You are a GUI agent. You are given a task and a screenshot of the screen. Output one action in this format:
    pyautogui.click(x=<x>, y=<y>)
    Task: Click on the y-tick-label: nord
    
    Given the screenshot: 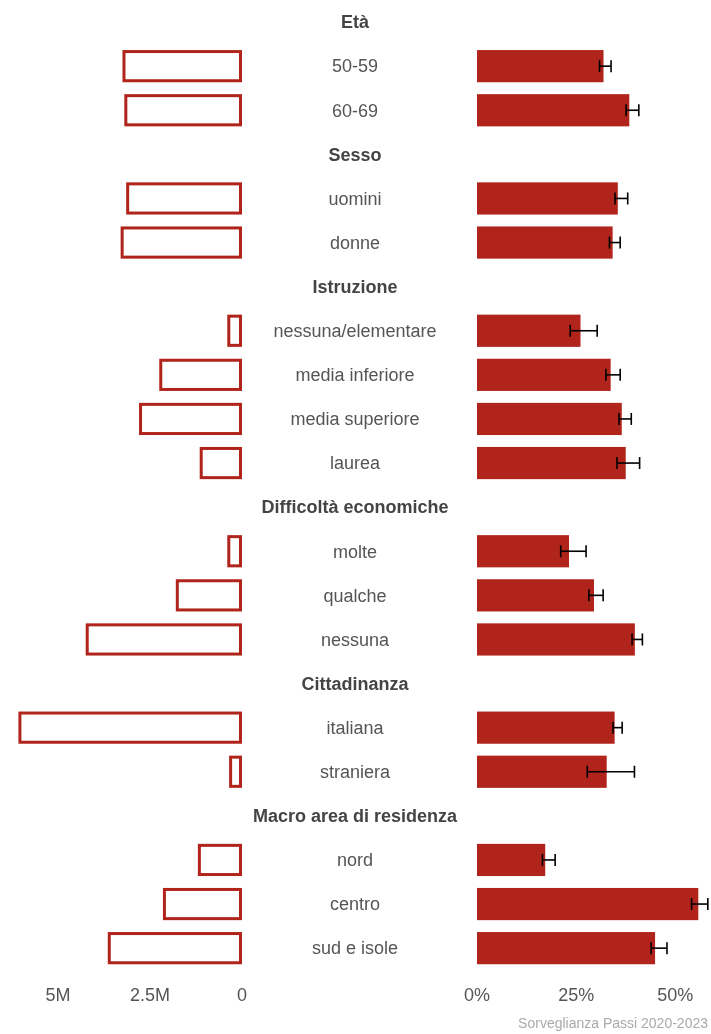 What is the action you would take?
    pyautogui.click(x=355, y=860)
    